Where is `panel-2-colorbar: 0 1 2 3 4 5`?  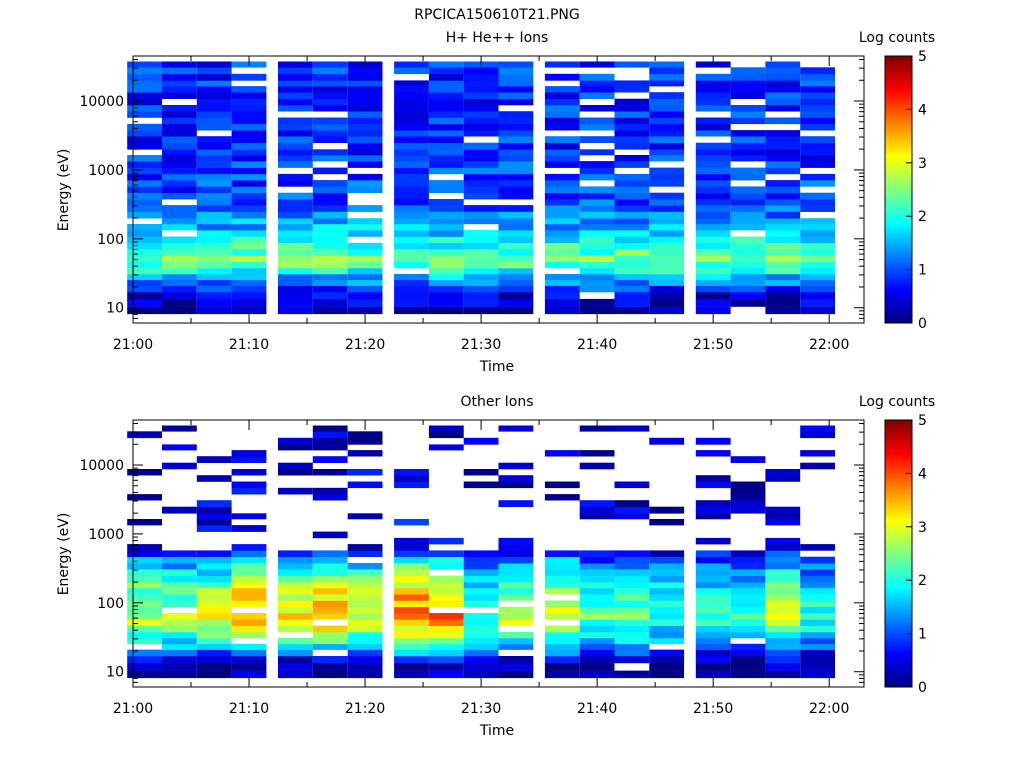 panel-2-colorbar: 0 1 2 3 4 5 is located at coordinates (905, 554).